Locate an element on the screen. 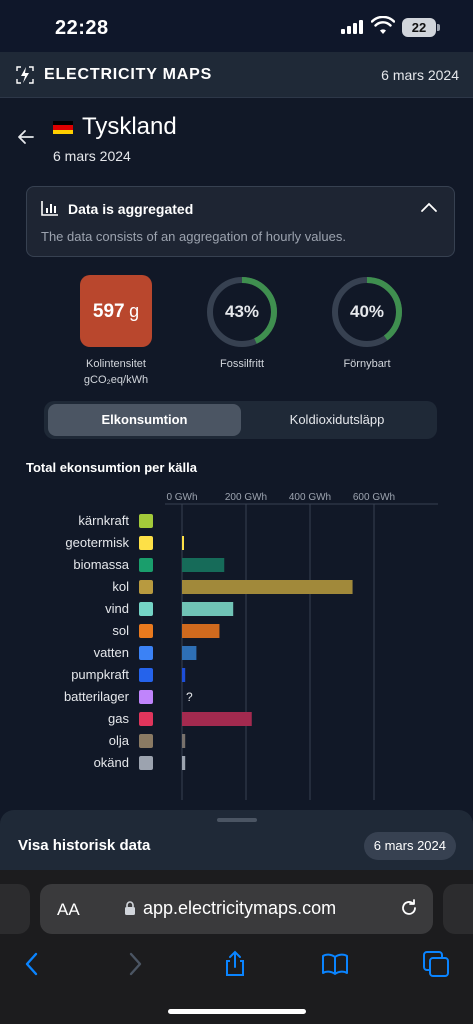  carbon-label-line2: gCO₂eq/kWh is located at coordinates (116, 380).